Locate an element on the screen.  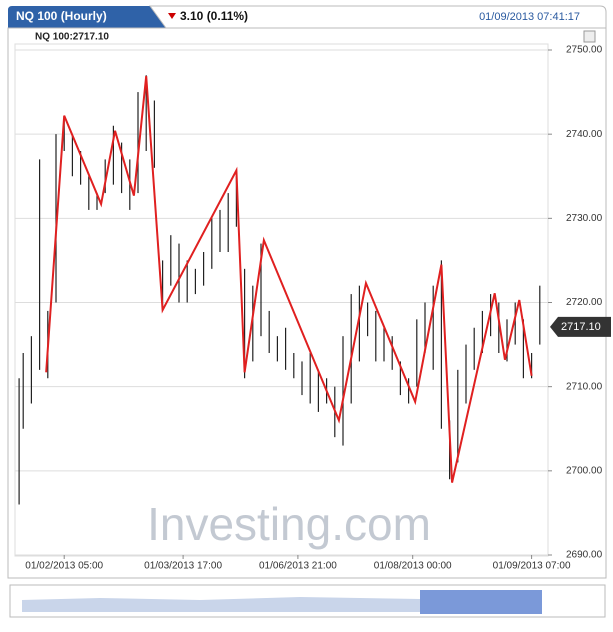
timestamp: 01/09/2013 07:41:17 is located at coordinates (529, 17).